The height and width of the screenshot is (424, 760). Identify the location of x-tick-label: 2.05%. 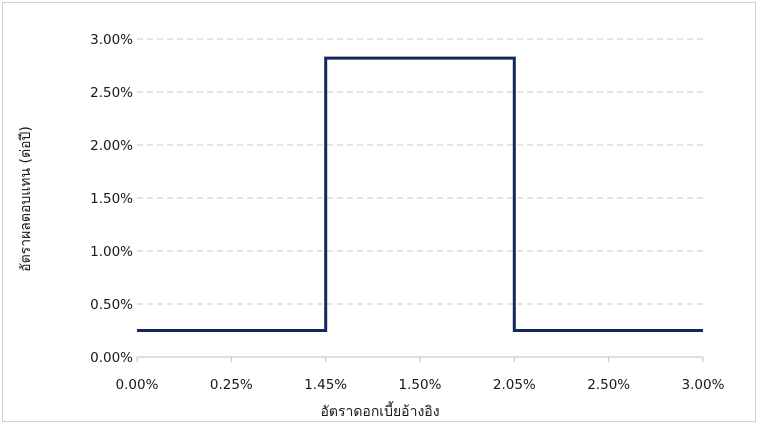
(514, 385).